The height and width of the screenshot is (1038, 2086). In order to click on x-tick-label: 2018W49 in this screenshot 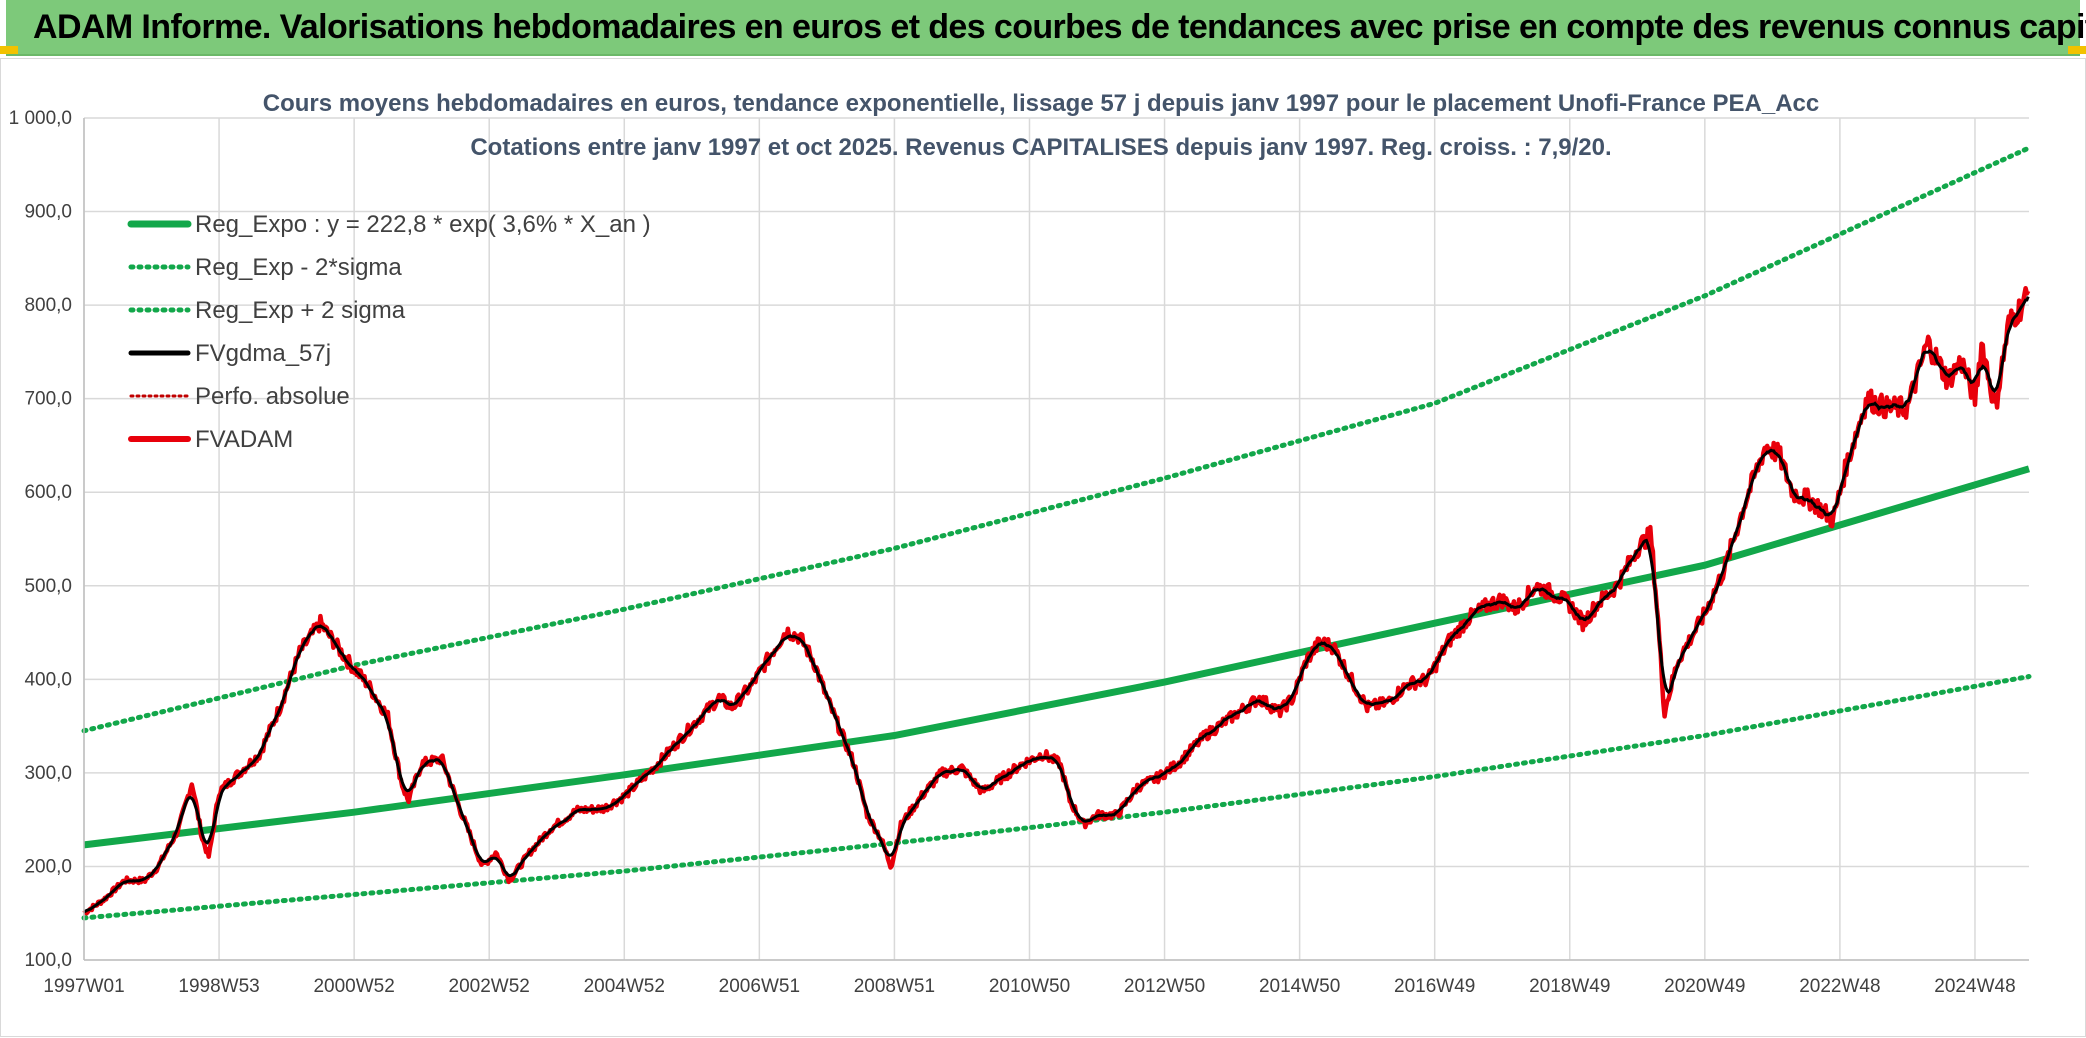, I will do `click(1569, 986)`.